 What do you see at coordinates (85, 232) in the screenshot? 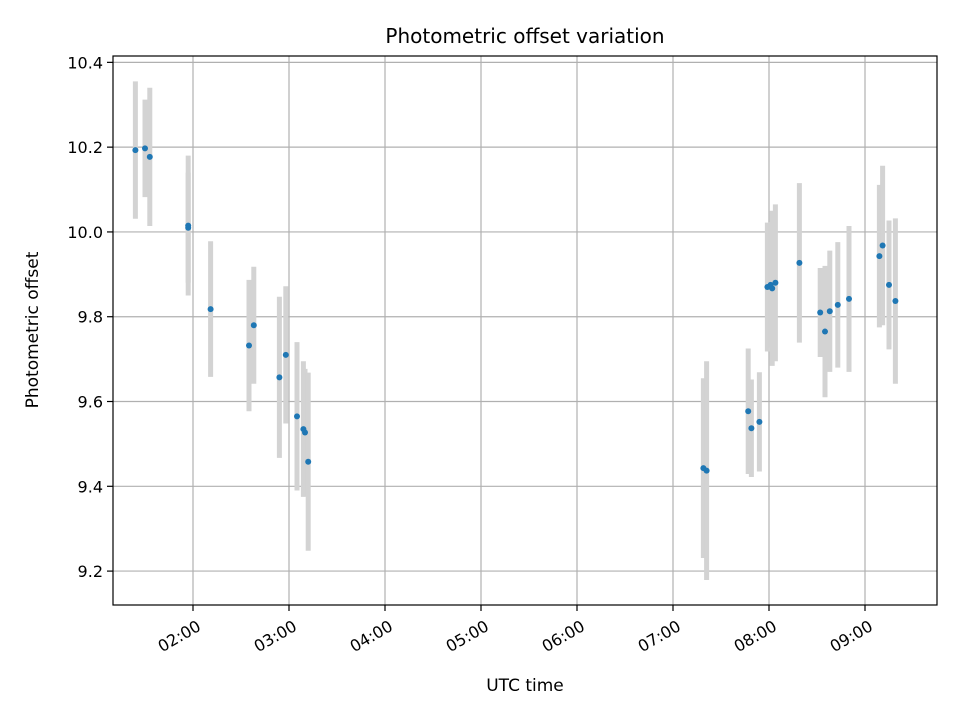
I see `y-tick-label: 10.0` at bounding box center [85, 232].